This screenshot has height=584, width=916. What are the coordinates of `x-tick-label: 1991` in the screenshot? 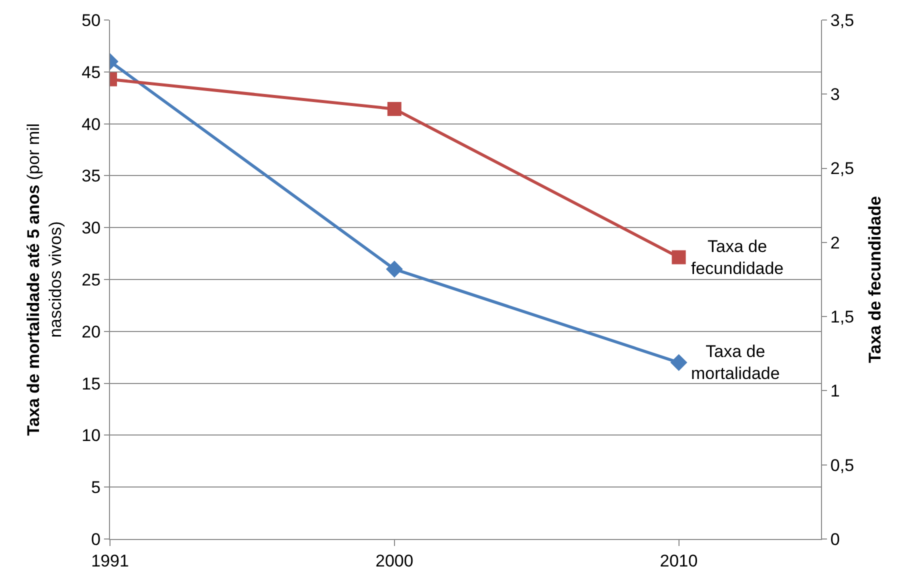 It's located at (110, 560).